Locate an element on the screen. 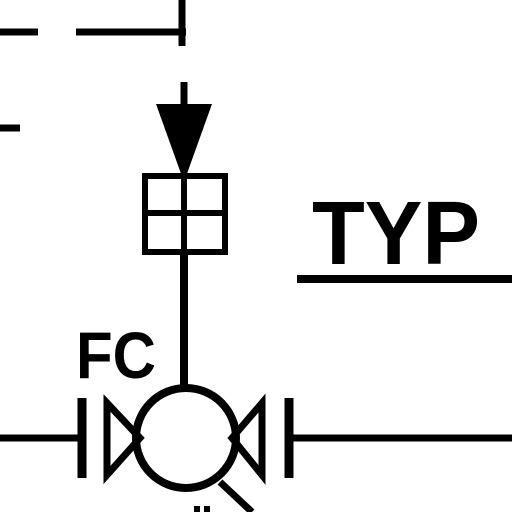  valve-body-circle is located at coordinates (186, 438).